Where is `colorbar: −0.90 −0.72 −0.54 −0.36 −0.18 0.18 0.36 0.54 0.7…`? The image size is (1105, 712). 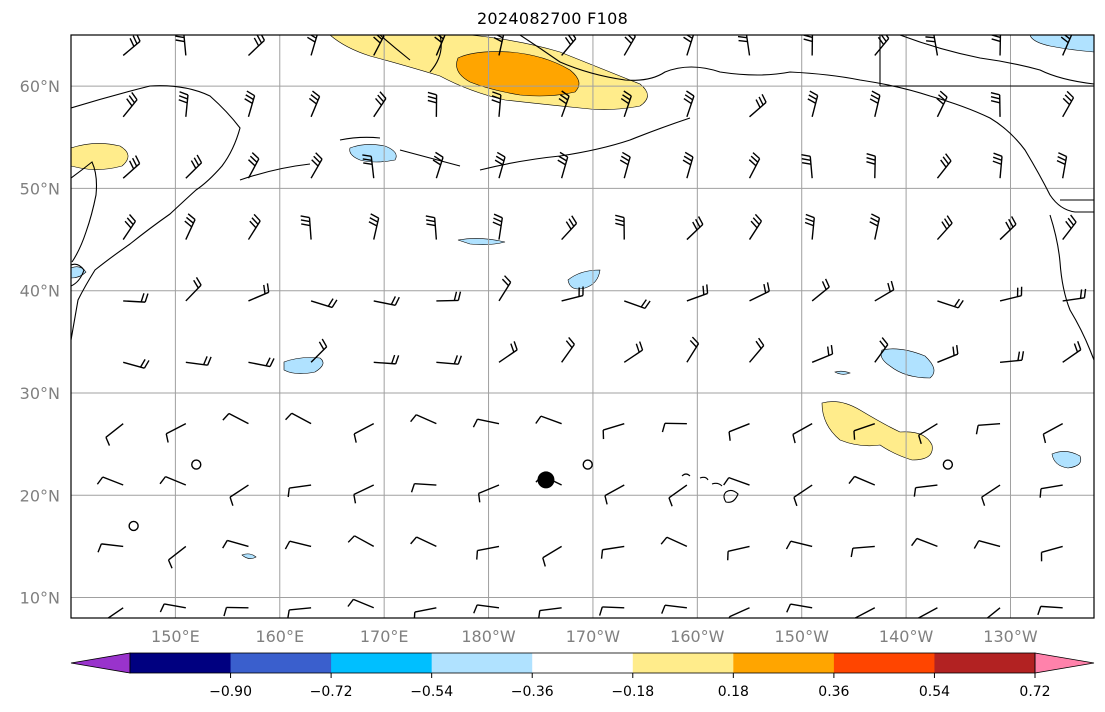
colorbar: −0.90 −0.72 −0.54 −0.36 −0.18 0.18 0.36 0.54 0.7… is located at coordinates (582, 676).